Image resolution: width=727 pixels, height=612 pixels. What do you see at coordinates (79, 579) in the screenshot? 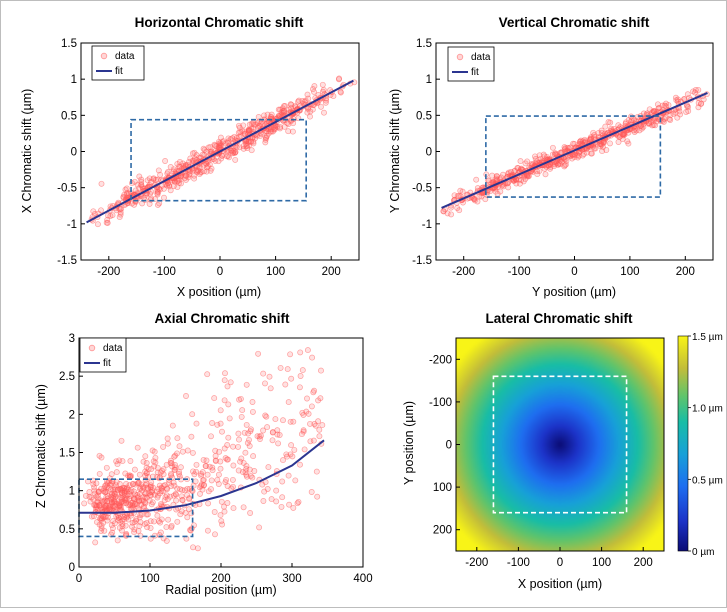
I see `x-tick-label: 0` at bounding box center [79, 579].